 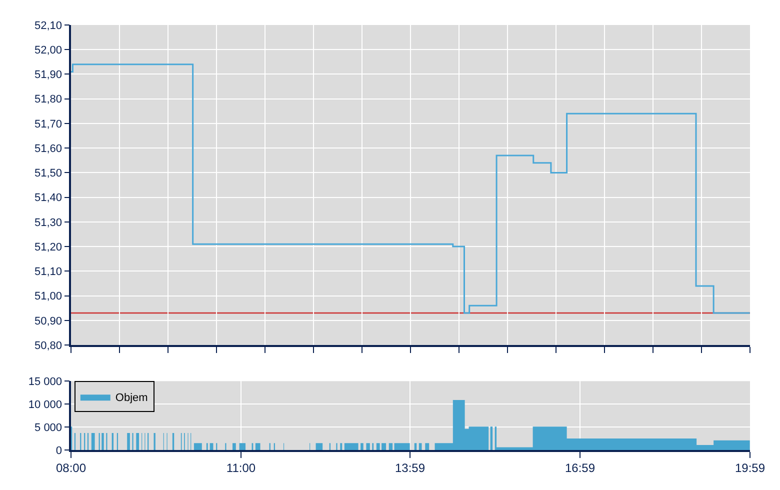 I want to click on x-tick-label: 13:59, so click(x=410, y=468).